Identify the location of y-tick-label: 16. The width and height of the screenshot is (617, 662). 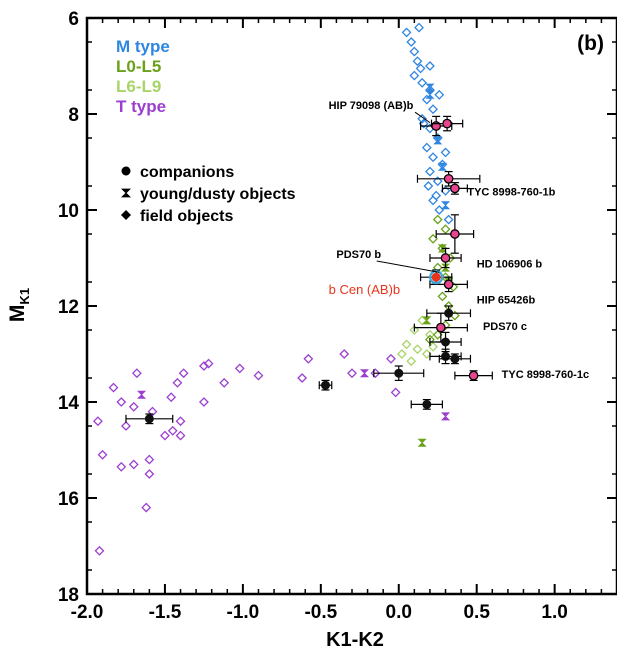
(68, 499).